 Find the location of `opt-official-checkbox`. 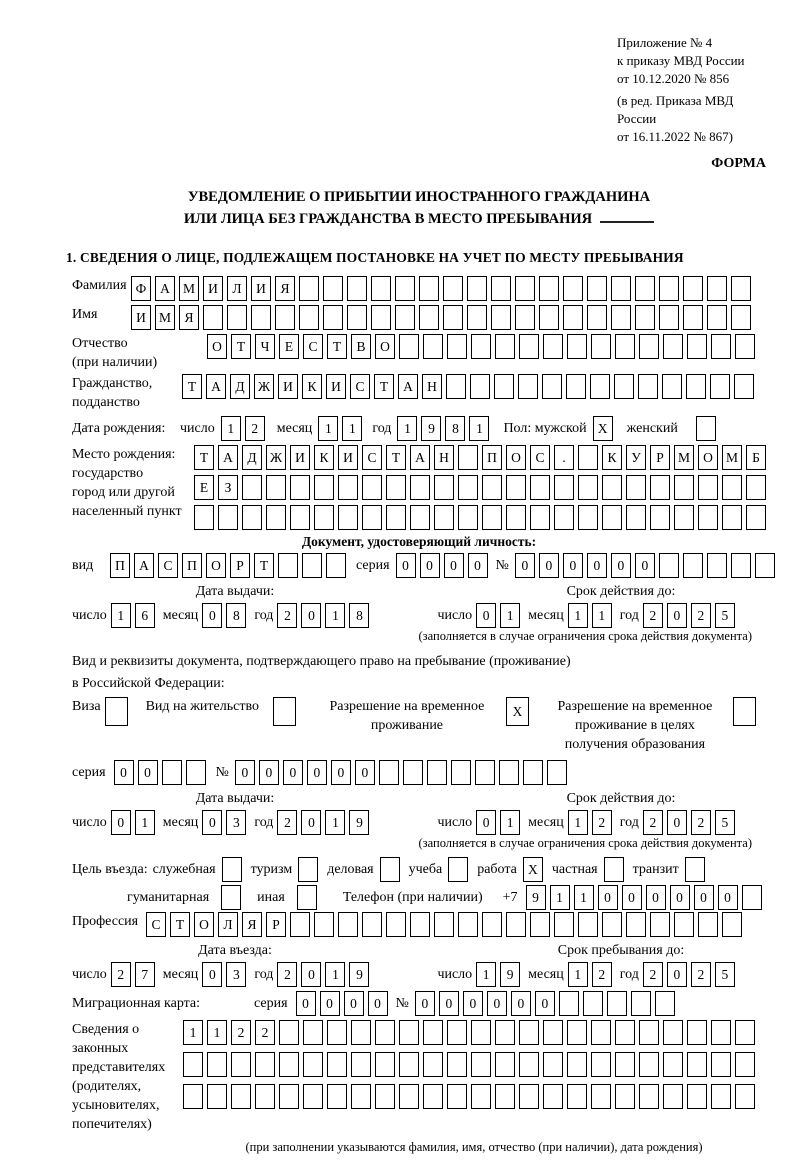

opt-official-checkbox is located at coordinates (231, 869).